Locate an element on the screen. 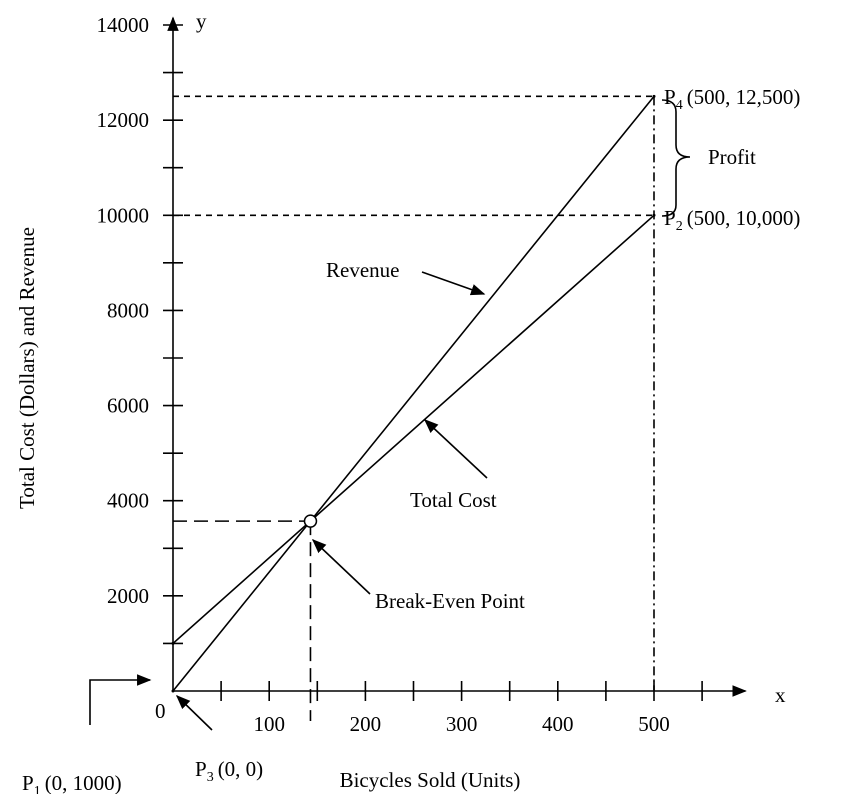  point-label: P2 (500, 10,000) is located at coordinates (732, 220).